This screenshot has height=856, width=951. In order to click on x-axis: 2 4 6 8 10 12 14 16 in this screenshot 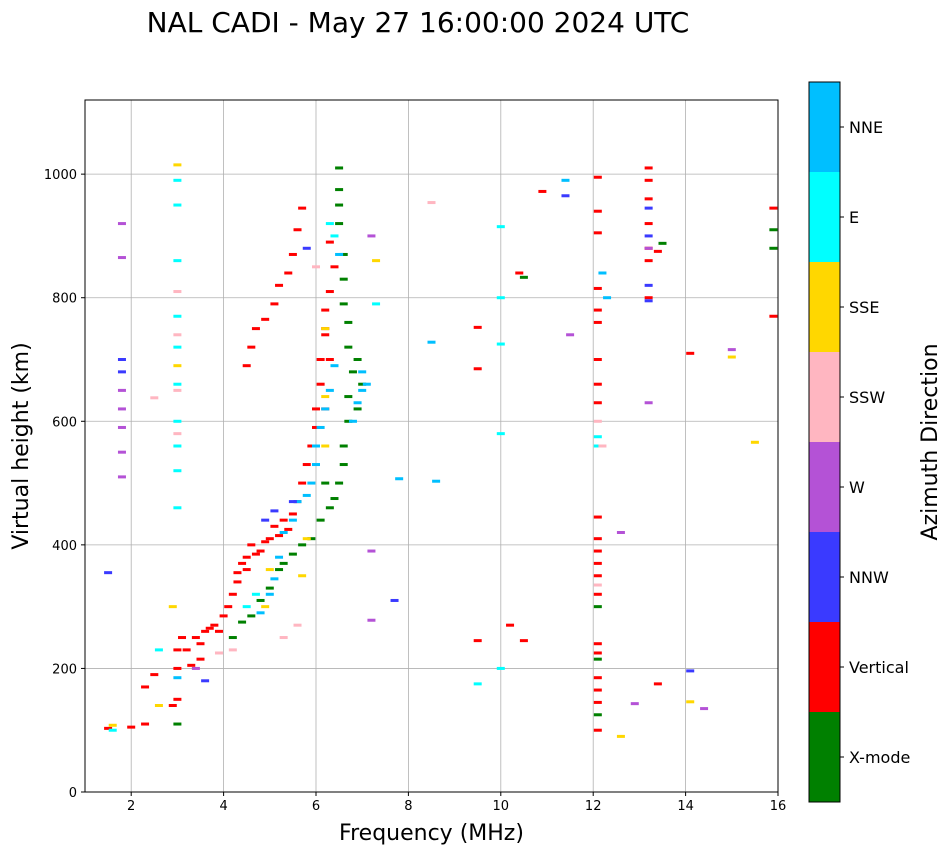, I will do `click(456, 803)`.